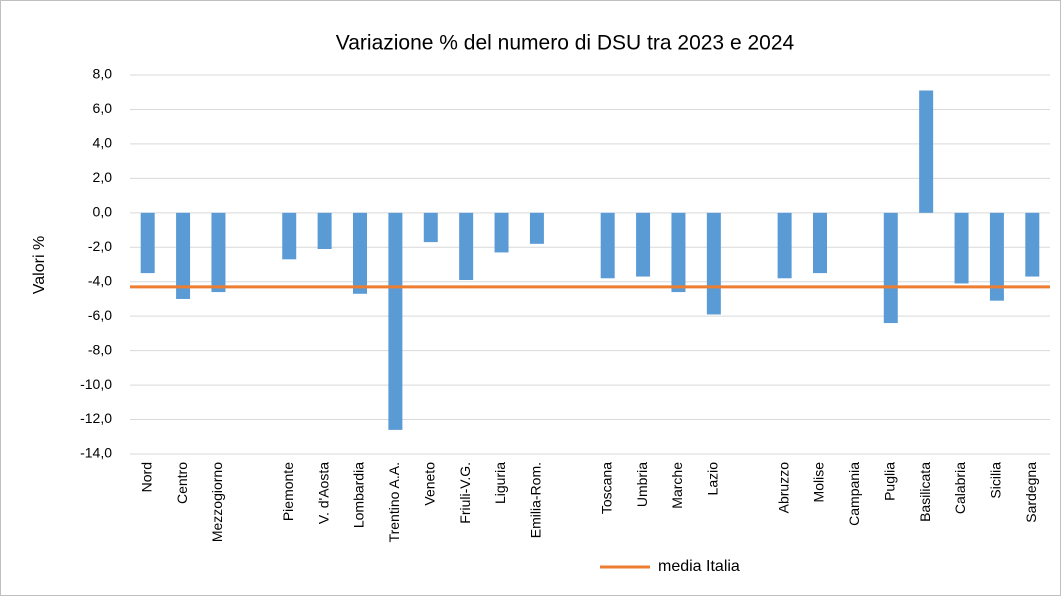 The width and height of the screenshot is (1061, 596). What do you see at coordinates (1031, 492) in the screenshot?
I see `x-tick-label: Sardegna` at bounding box center [1031, 492].